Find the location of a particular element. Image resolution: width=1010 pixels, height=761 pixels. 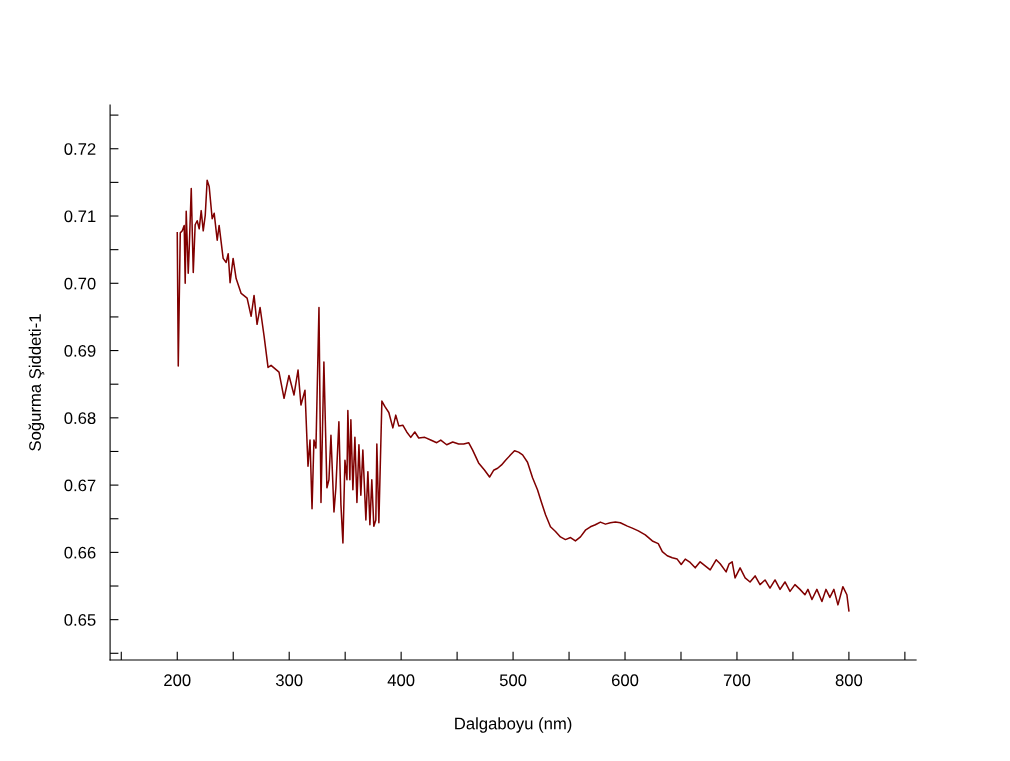

x-axis-title: Dalgaboyu (nm) is located at coordinates (513, 725).